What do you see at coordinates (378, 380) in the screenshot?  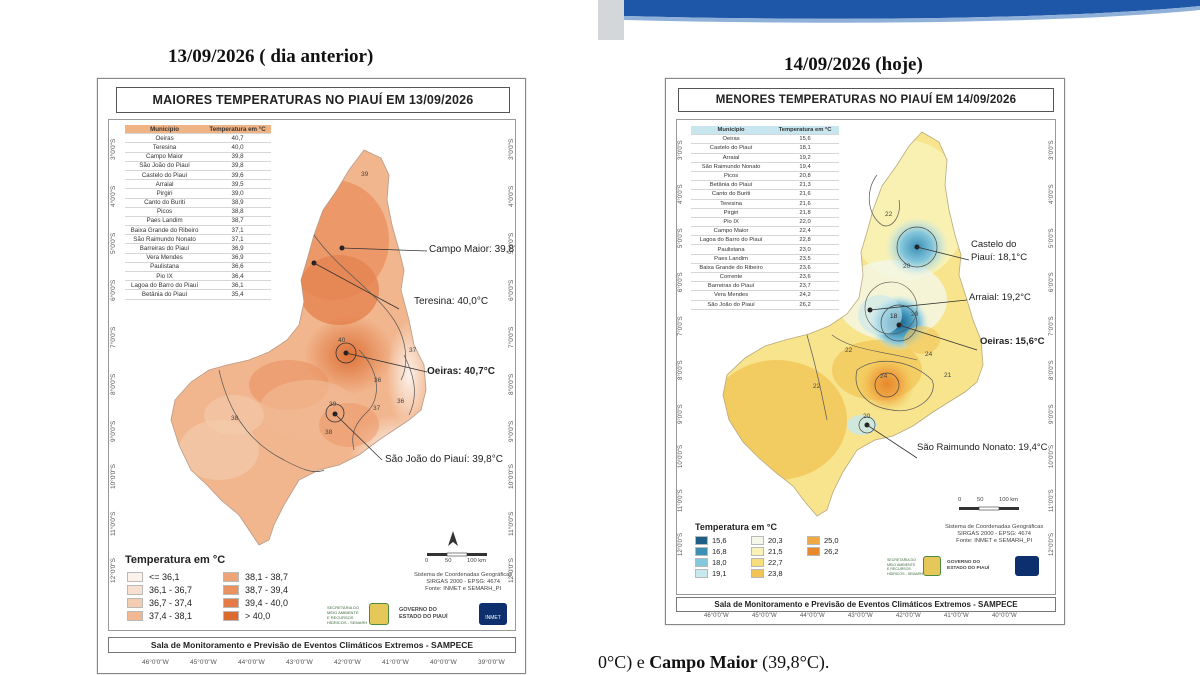 I see `left-contour-label: 36` at bounding box center [378, 380].